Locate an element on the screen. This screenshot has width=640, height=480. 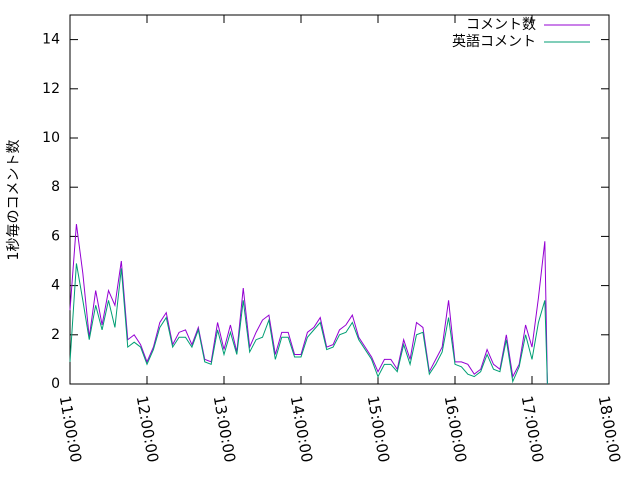
x-tick-label: 16:00:00 is located at coordinates (455, 428).